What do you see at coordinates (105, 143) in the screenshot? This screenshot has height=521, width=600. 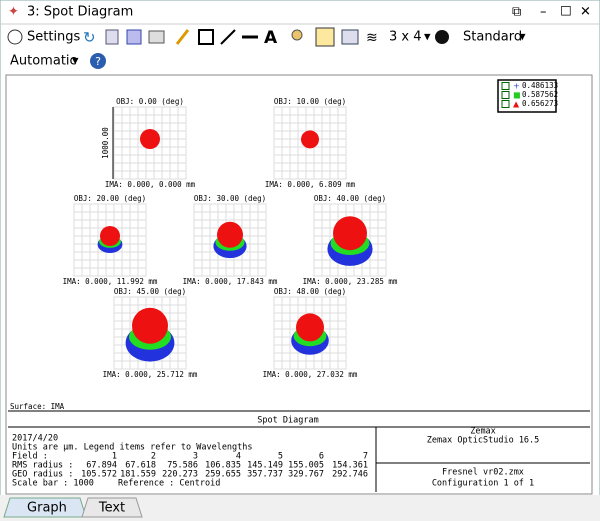 I see `scale-bar-label: 1000.00` at bounding box center [105, 143].